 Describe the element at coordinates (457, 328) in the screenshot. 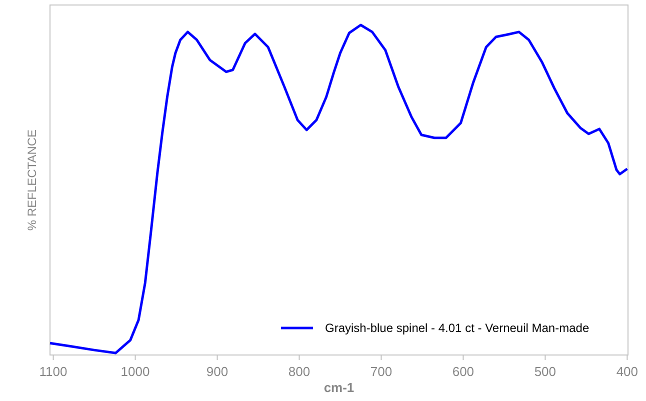

I see `legend-label: Grayish-blue spinel - 4.01 ct - Verneuil Man-made` at that location.